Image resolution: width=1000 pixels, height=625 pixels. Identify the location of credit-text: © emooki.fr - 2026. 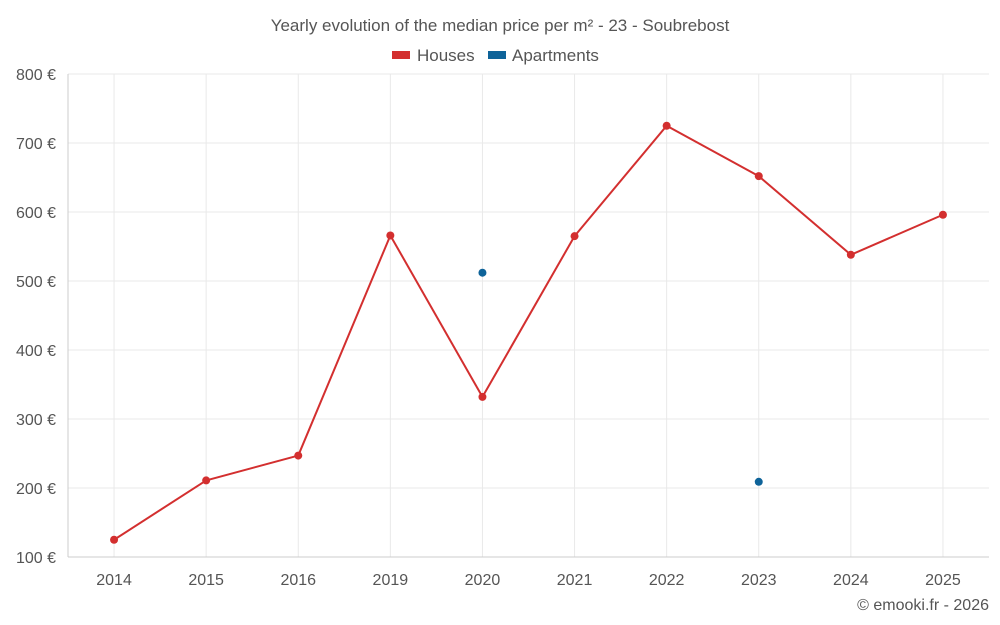
(923, 605).